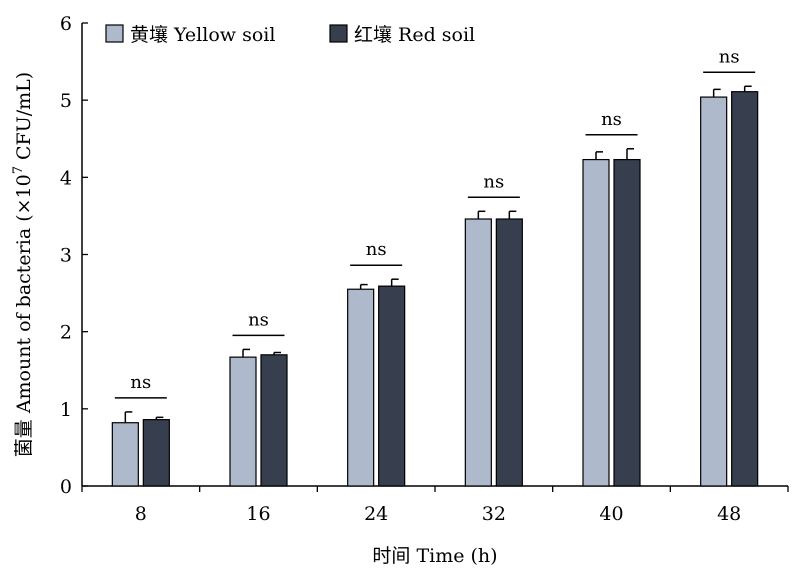  What do you see at coordinates (24, 315) in the screenshot?
I see `y-axis-title-main: 菌量 Amount of bacteria (×10` at bounding box center [24, 315].